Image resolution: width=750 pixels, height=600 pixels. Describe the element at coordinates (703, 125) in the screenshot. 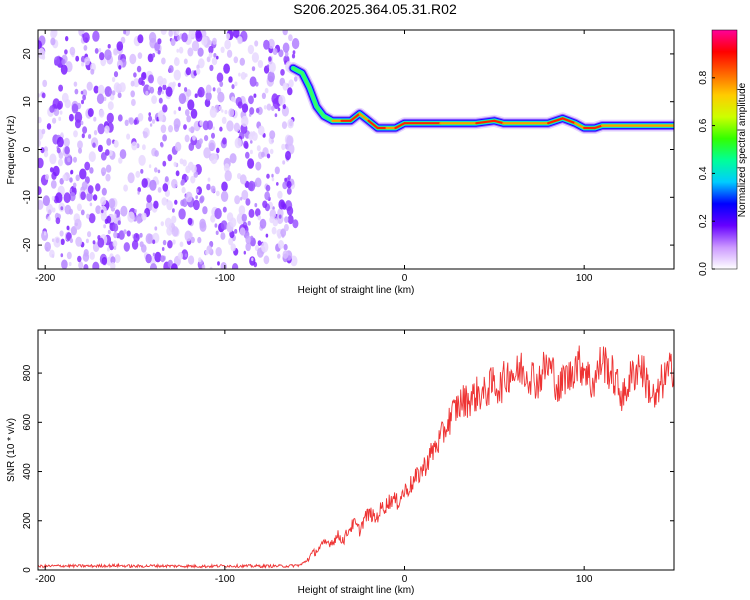

I see `colorbar-tick-label: 0.6` at that location.